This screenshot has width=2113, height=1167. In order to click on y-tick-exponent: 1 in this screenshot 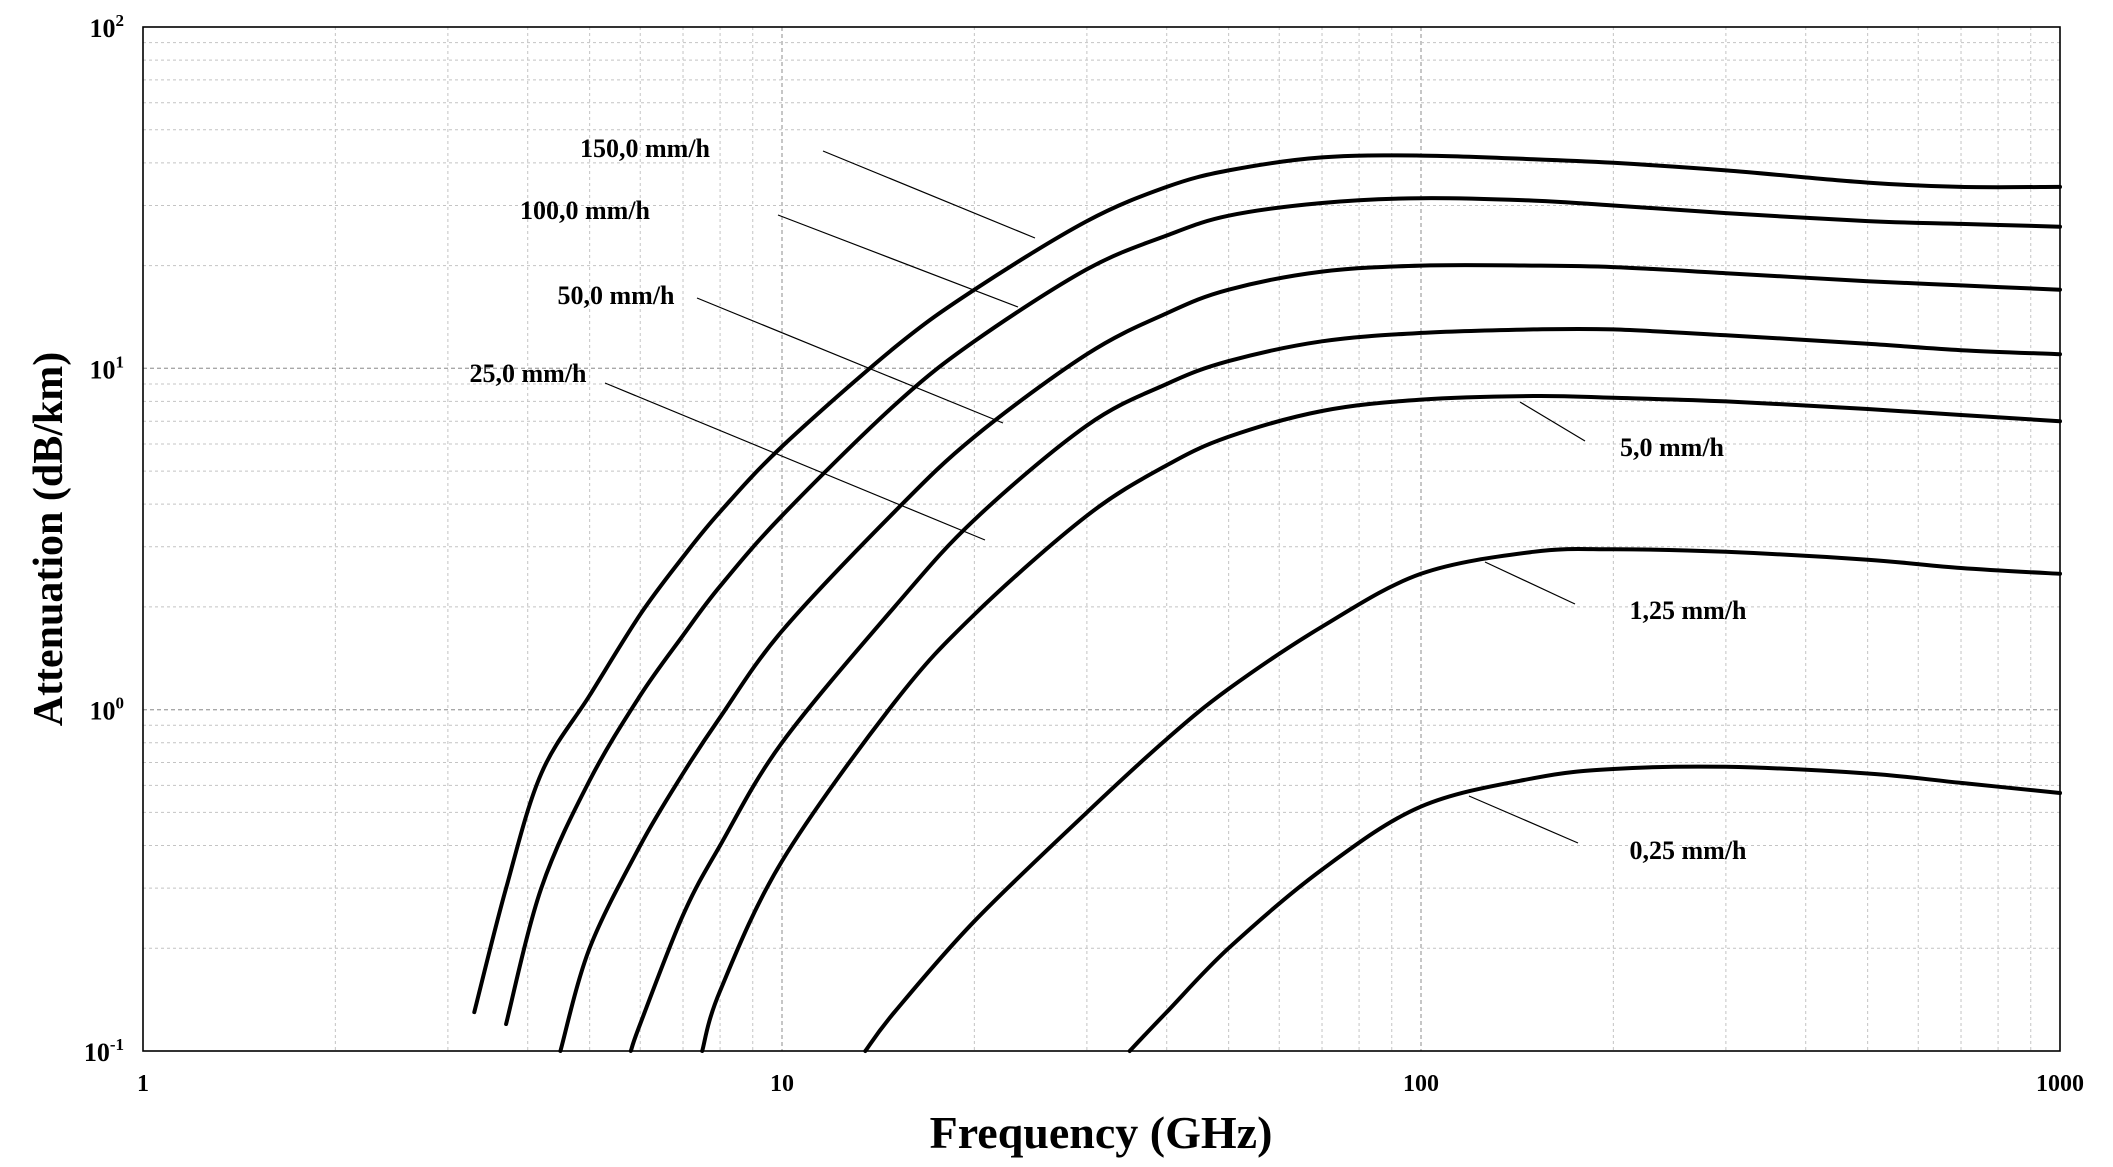, I will do `click(120, 361)`.